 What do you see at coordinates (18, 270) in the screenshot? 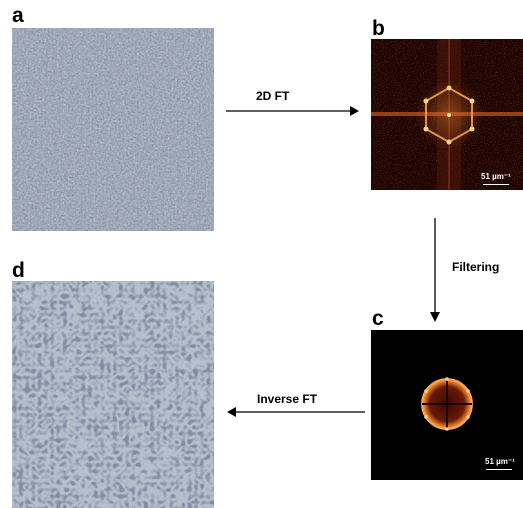
I see `panel-letter-d: d` at bounding box center [18, 270].